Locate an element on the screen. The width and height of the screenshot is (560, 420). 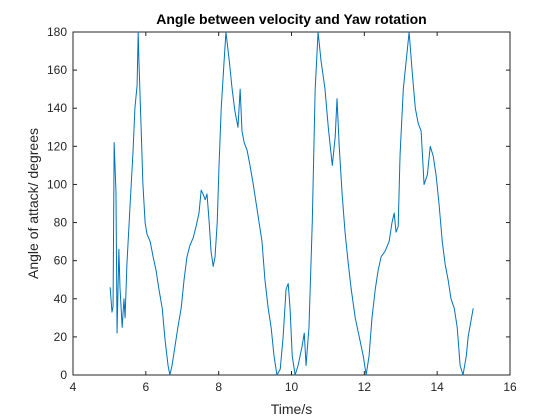
y-tick-label: 160 is located at coordinates (57, 70).